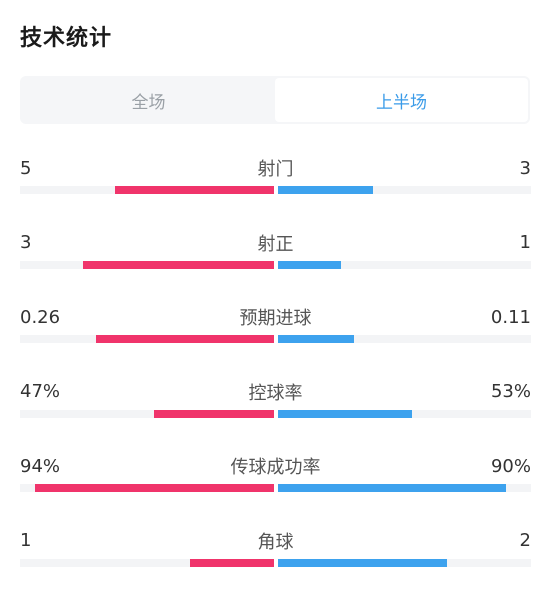  What do you see at coordinates (148, 100) in the screenshot?
I see `tab-full-match: 全场` at bounding box center [148, 100].